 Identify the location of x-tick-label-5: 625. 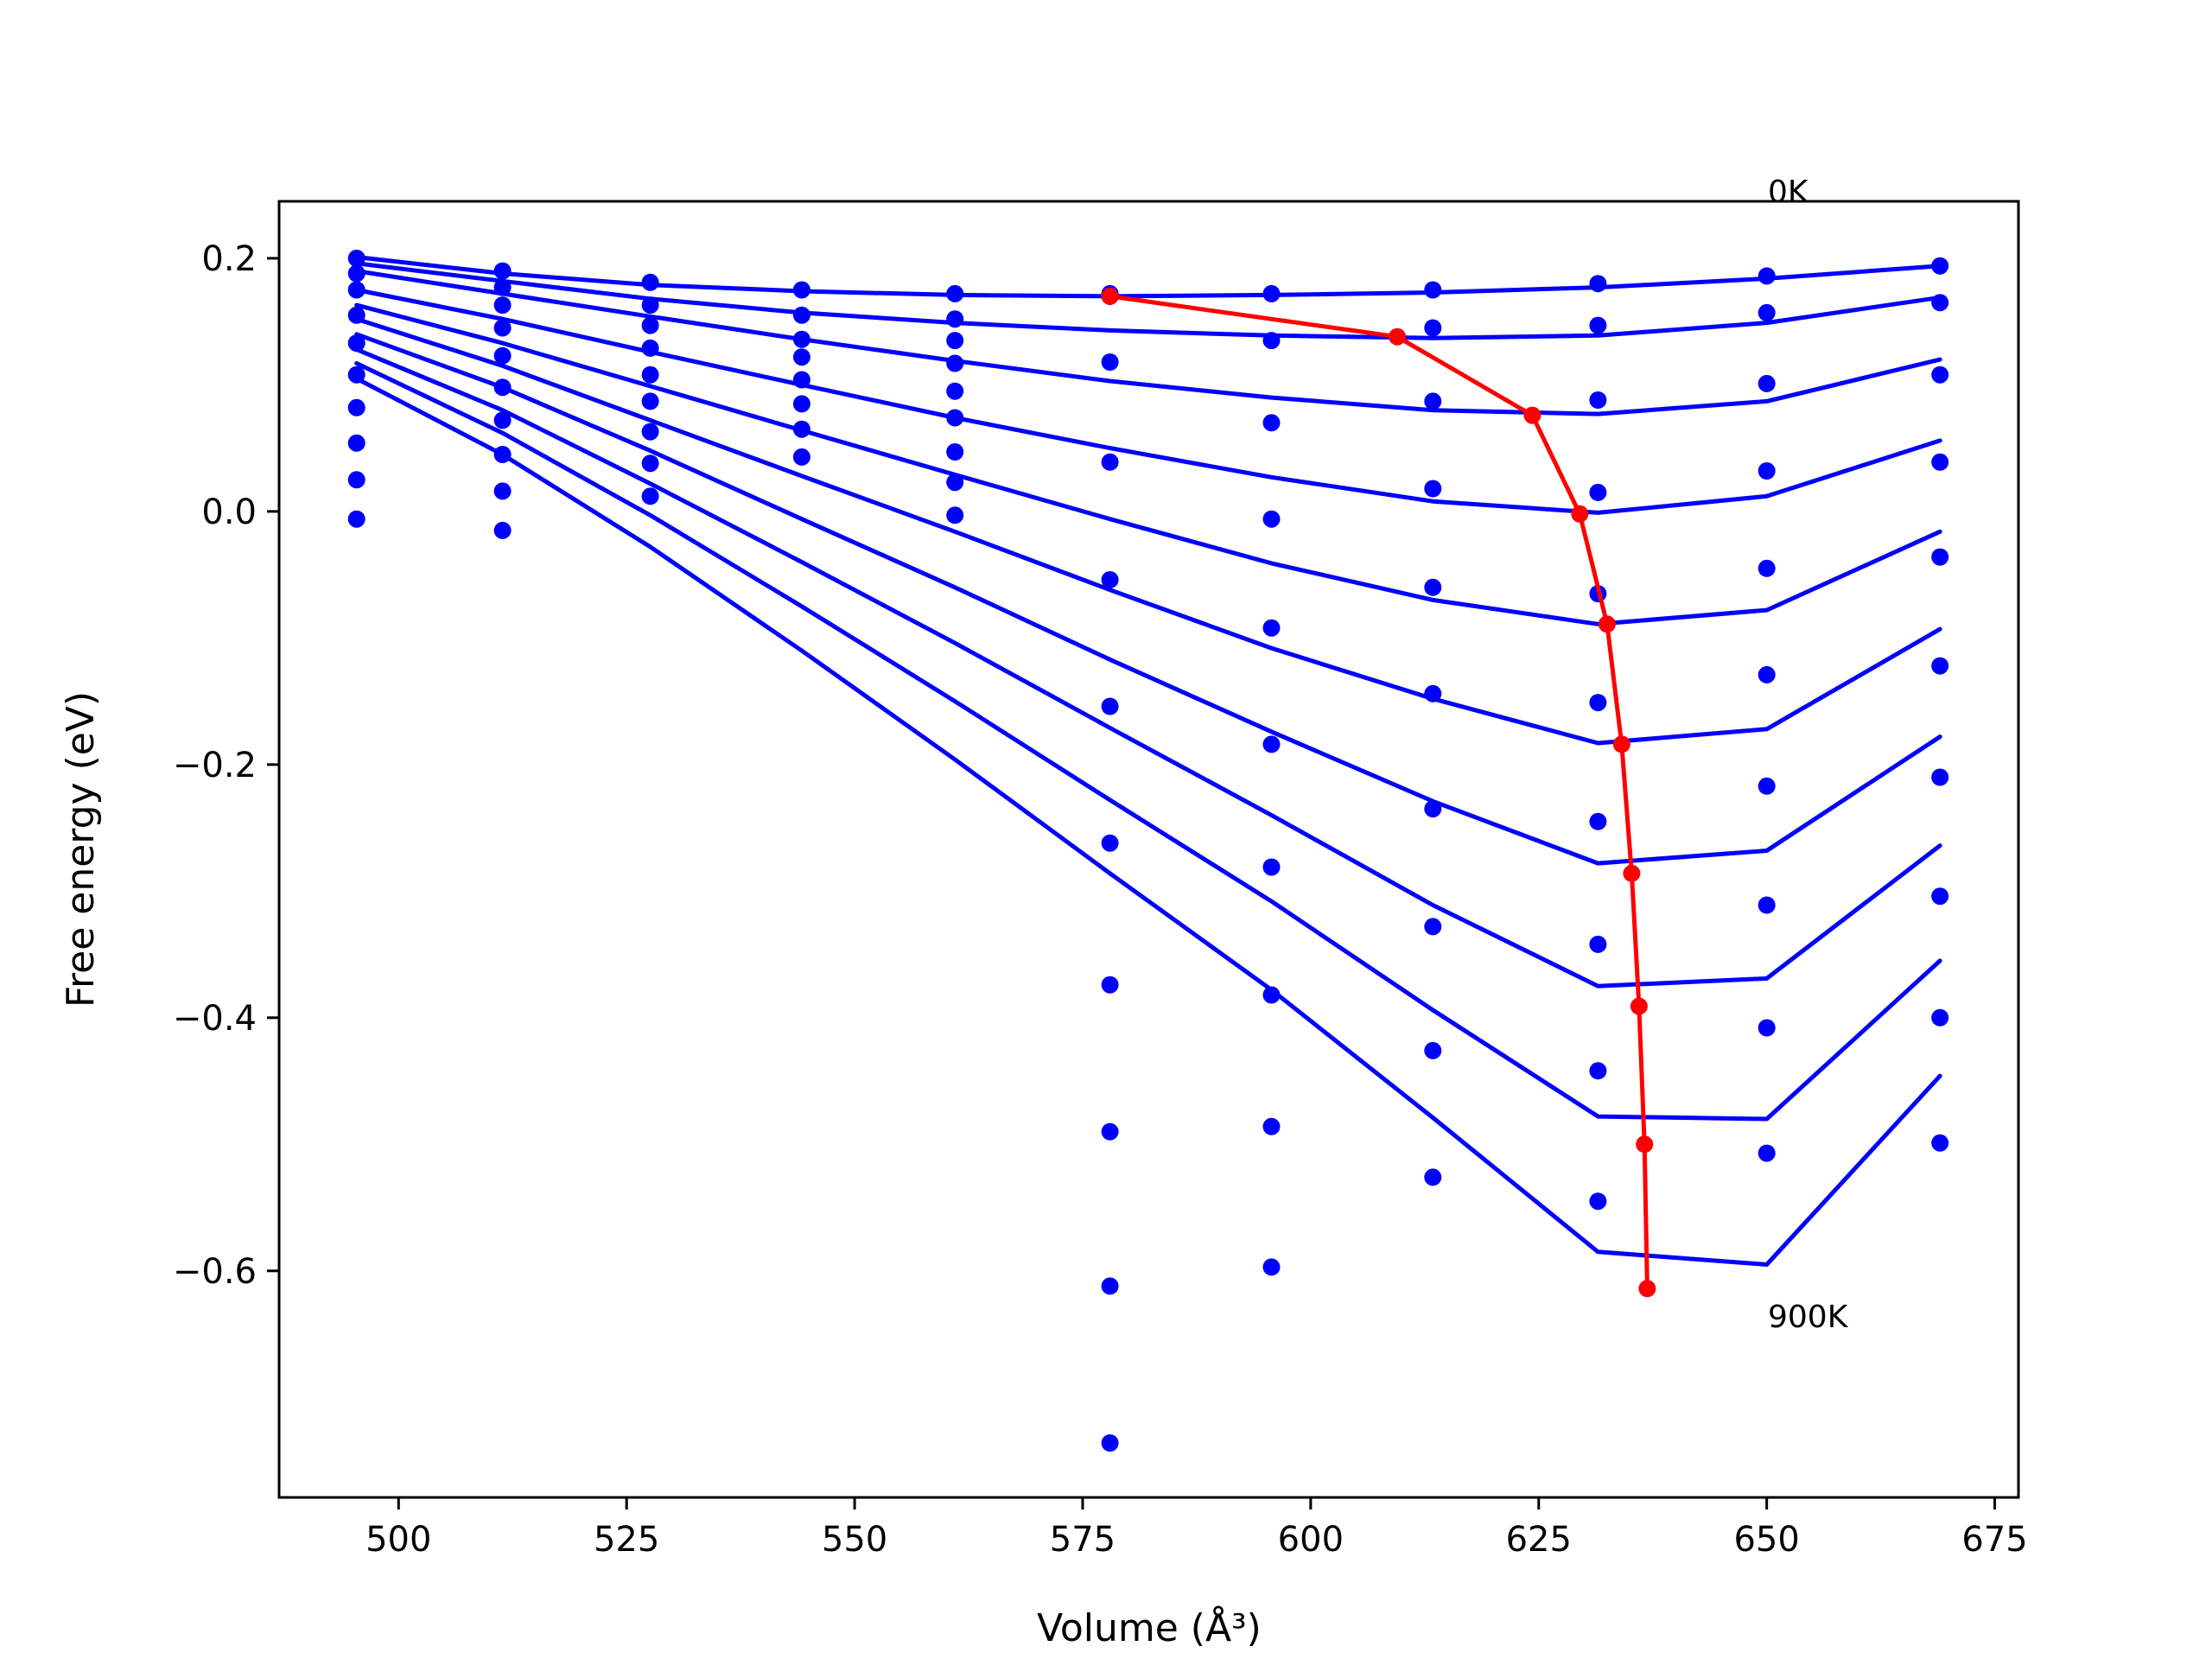
(1539, 1540).